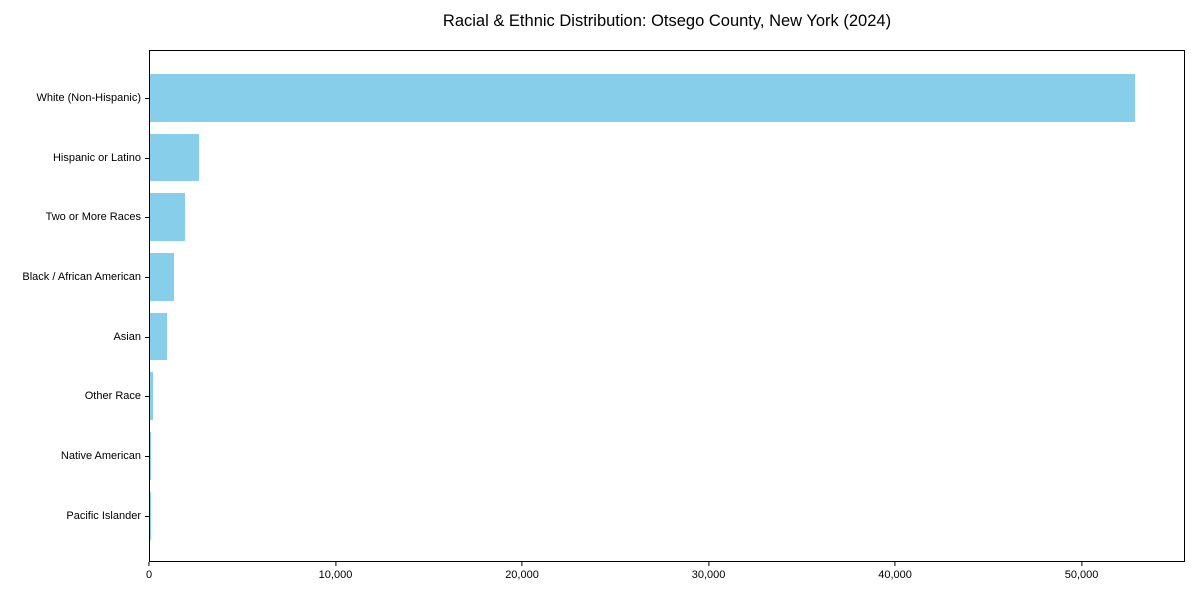 This screenshot has width=1200, height=600. Describe the element at coordinates (96, 157) in the screenshot. I see `y-axis-label-hispanic-or-latino: Hispanic or Latino` at that location.